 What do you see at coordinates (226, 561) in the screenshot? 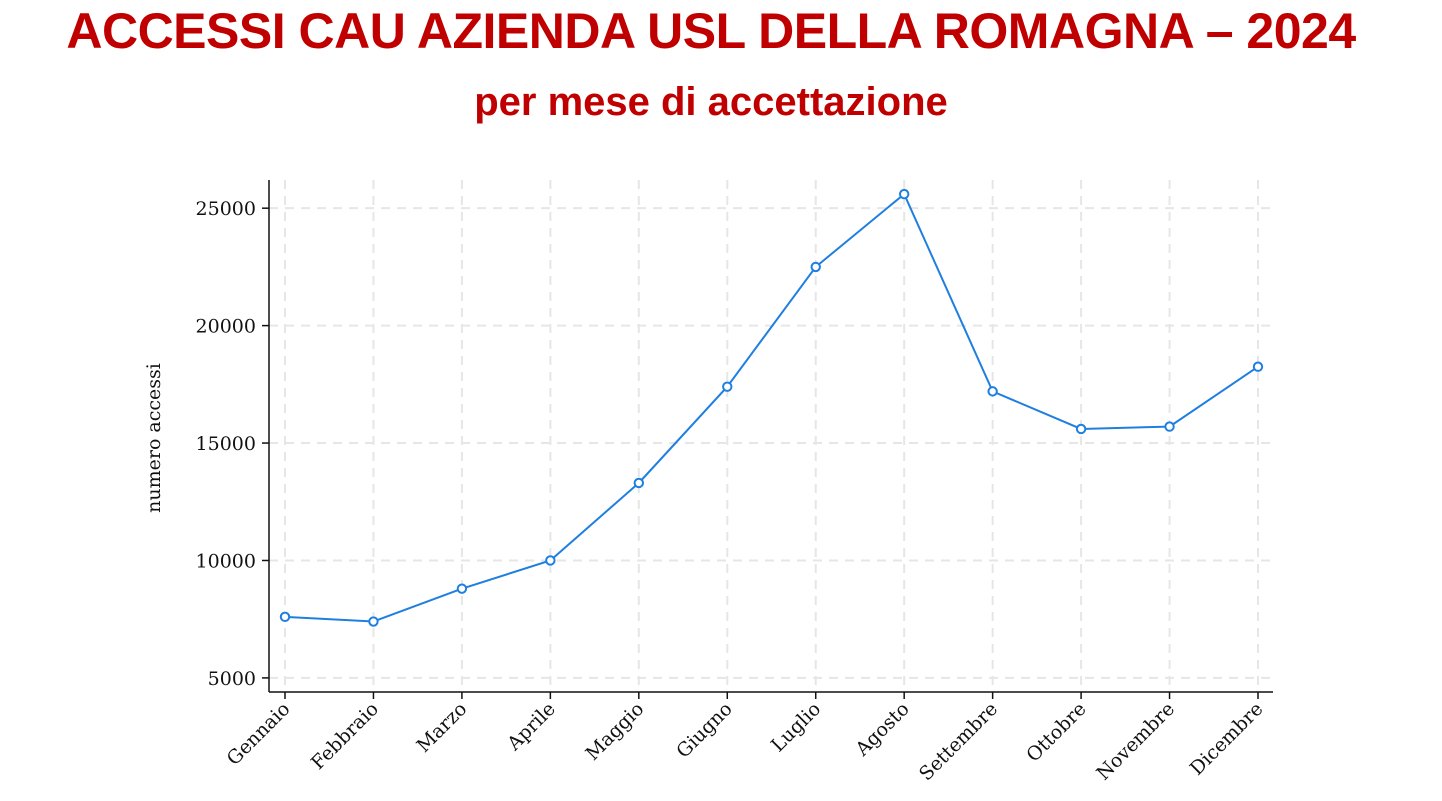
I see `y-tick-label: 10000` at bounding box center [226, 561].